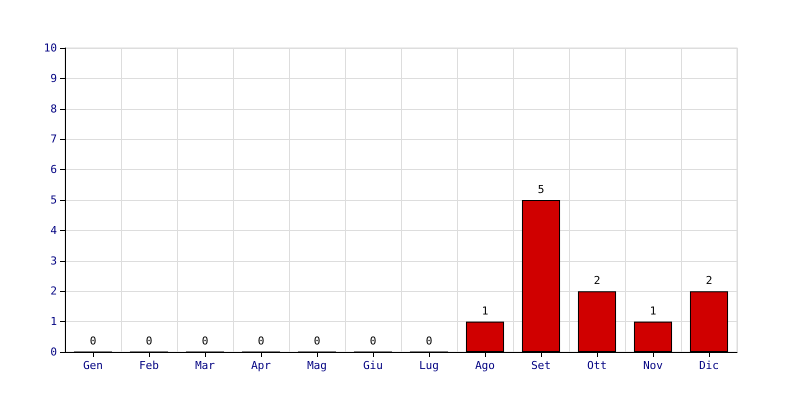 The height and width of the screenshot is (400, 800). Describe the element at coordinates (429, 365) in the screenshot. I see `x-tick-label: Lug` at that location.